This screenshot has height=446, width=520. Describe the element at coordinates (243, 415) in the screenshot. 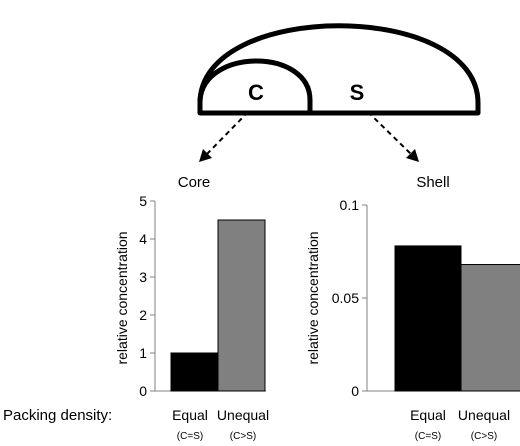

I see `core-cat-unequal: Unequal` at that location.